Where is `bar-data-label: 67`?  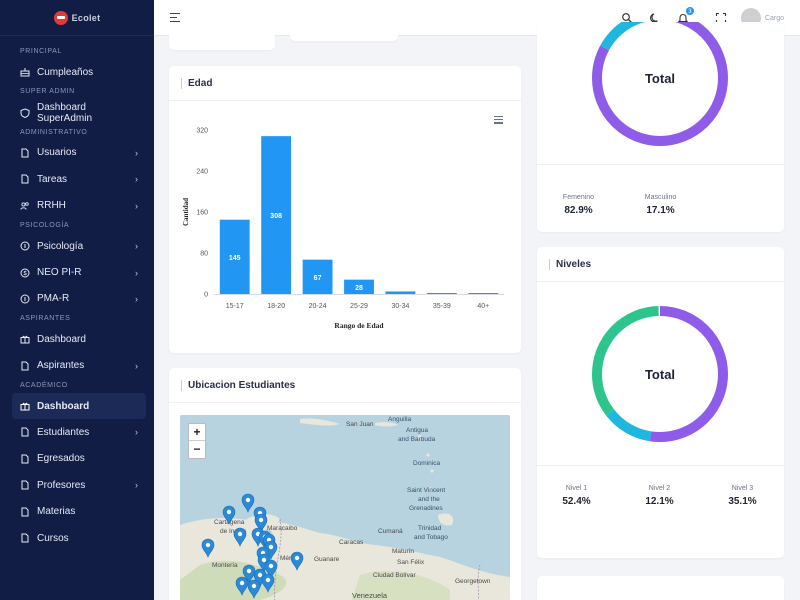 bar-data-label: 67 is located at coordinates (318, 278).